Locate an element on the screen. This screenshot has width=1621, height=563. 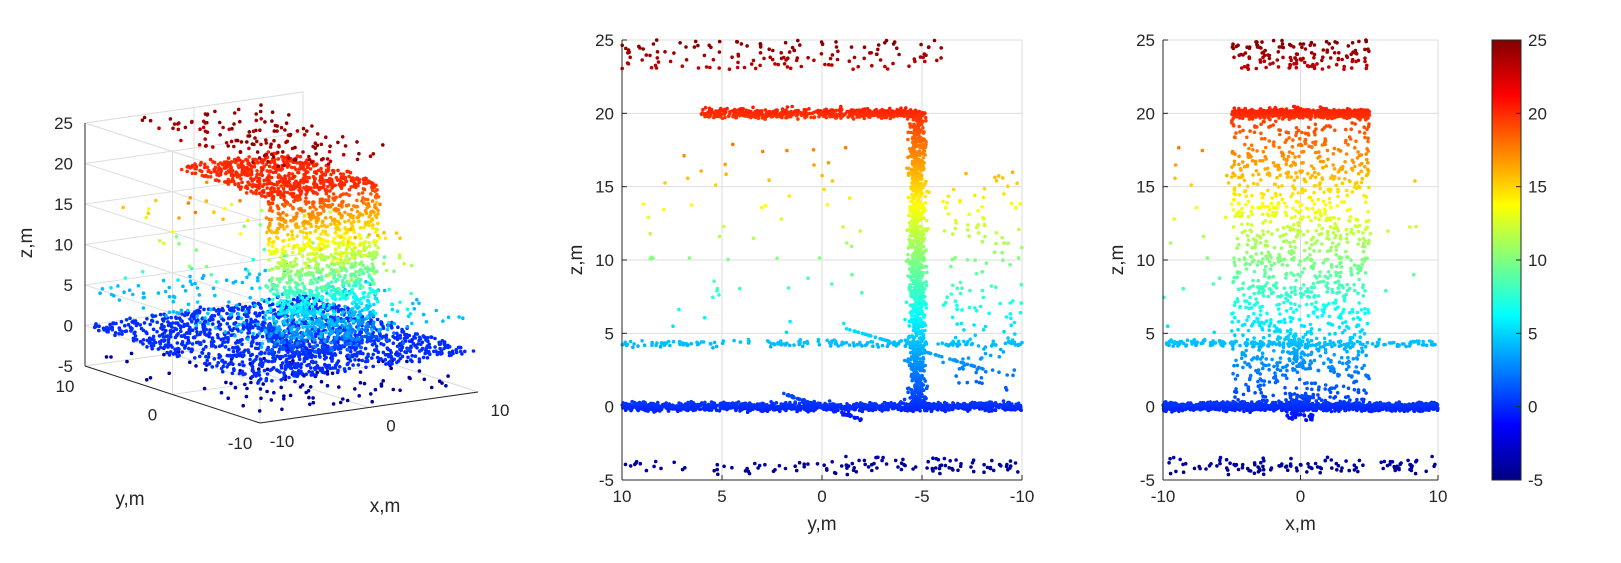
x-tick-label: 10 is located at coordinates (500, 410).